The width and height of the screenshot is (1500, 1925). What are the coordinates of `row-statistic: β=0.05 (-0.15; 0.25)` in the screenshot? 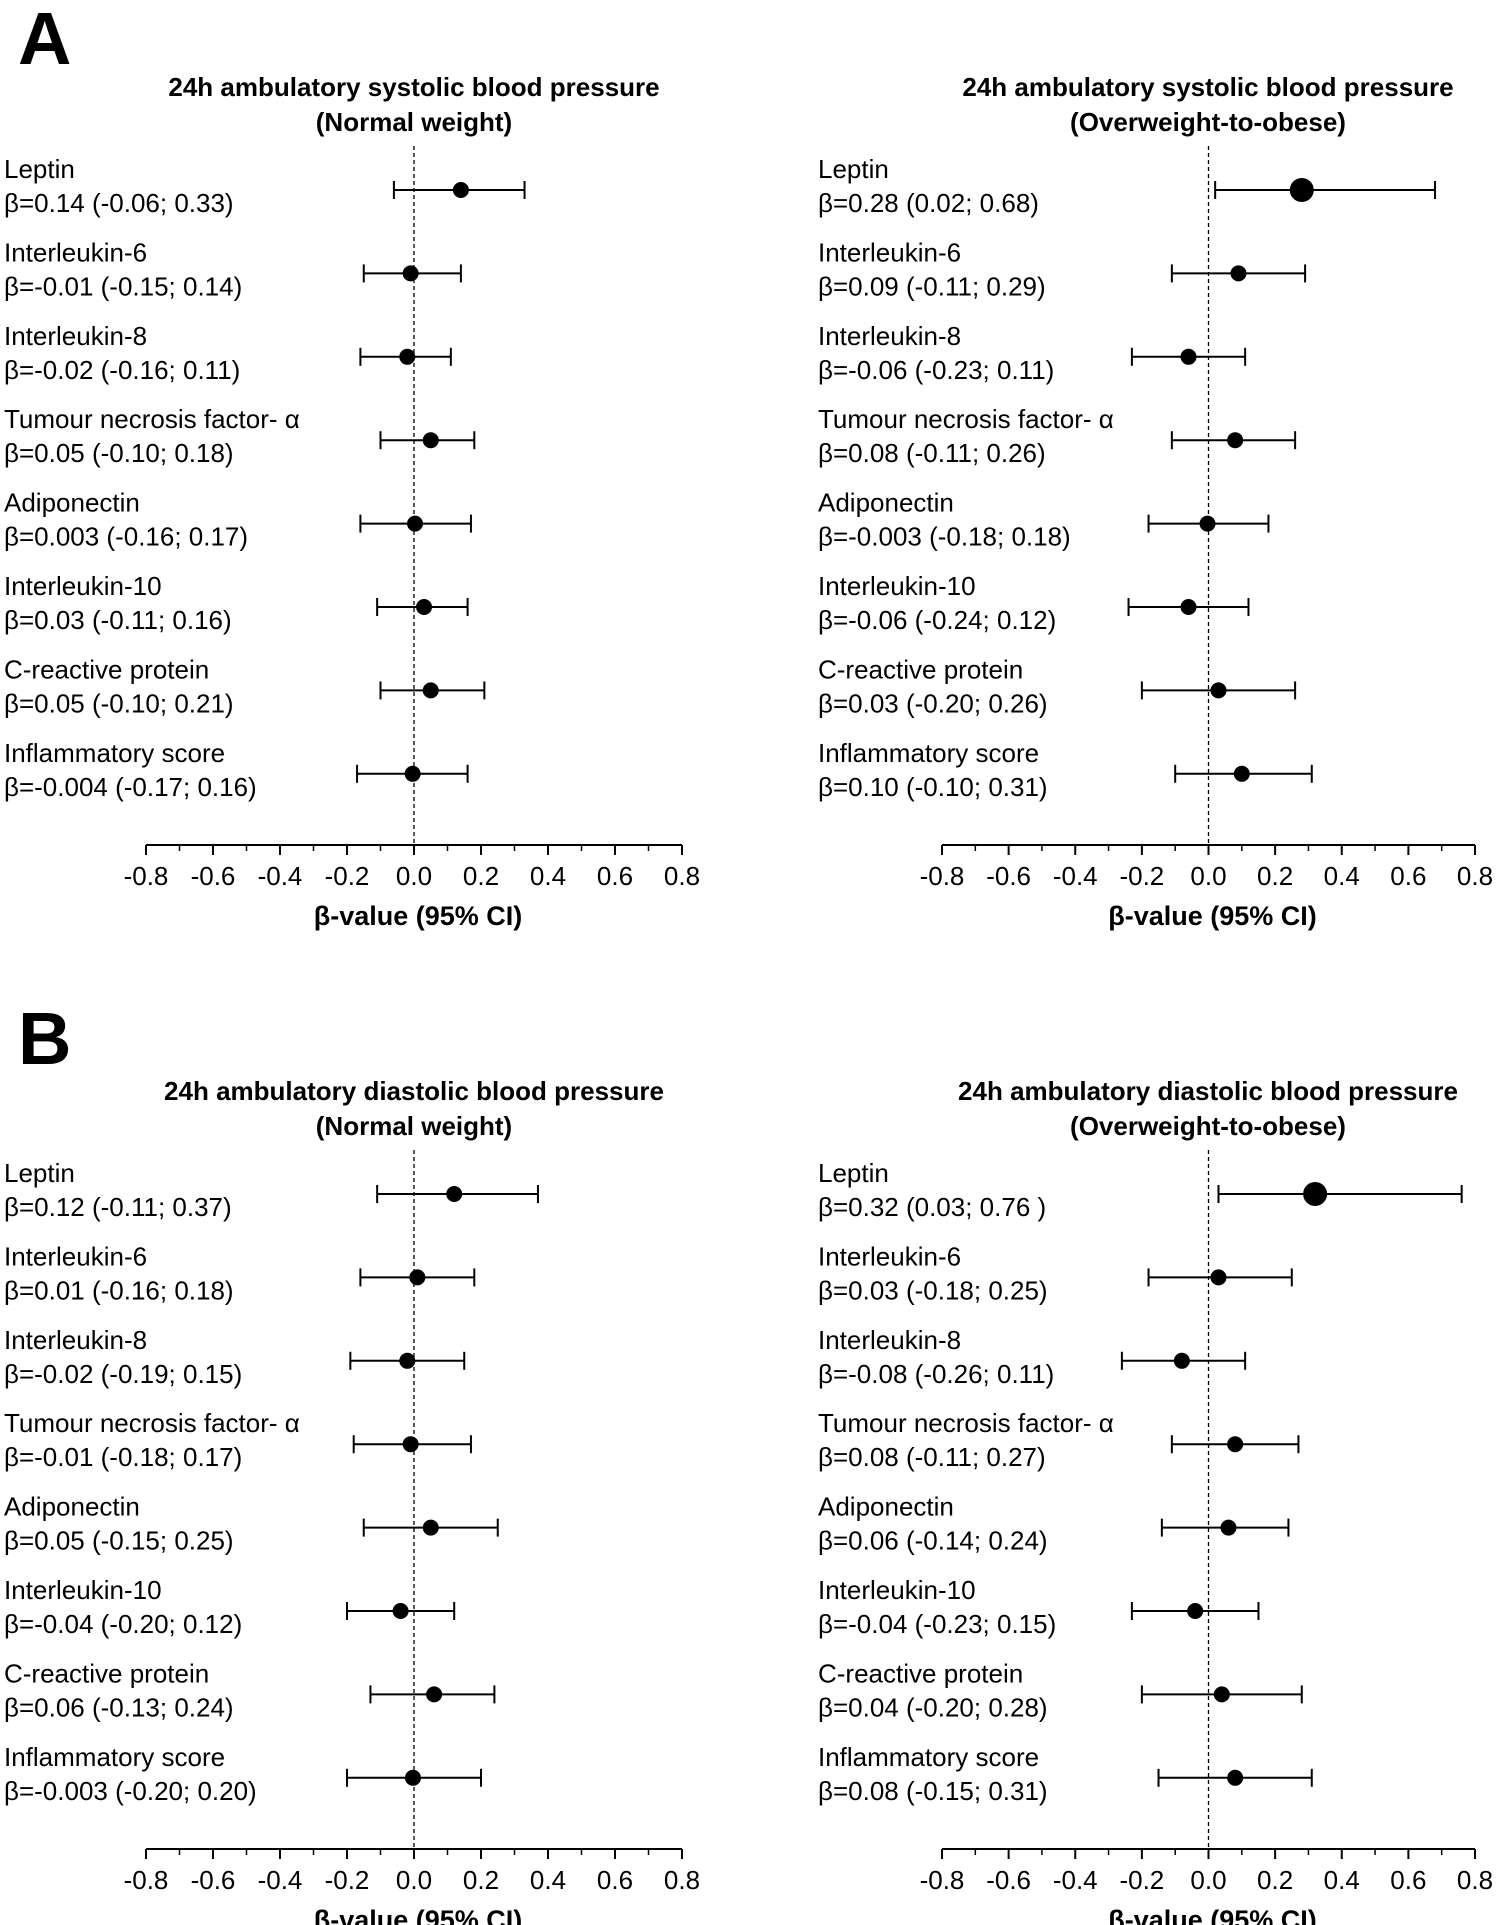 It's located at (119, 1541).